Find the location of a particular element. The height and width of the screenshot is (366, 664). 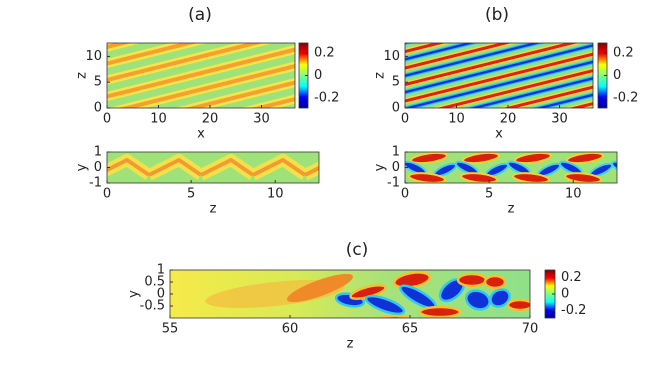

panel-title: (b) is located at coordinates (497, 15).